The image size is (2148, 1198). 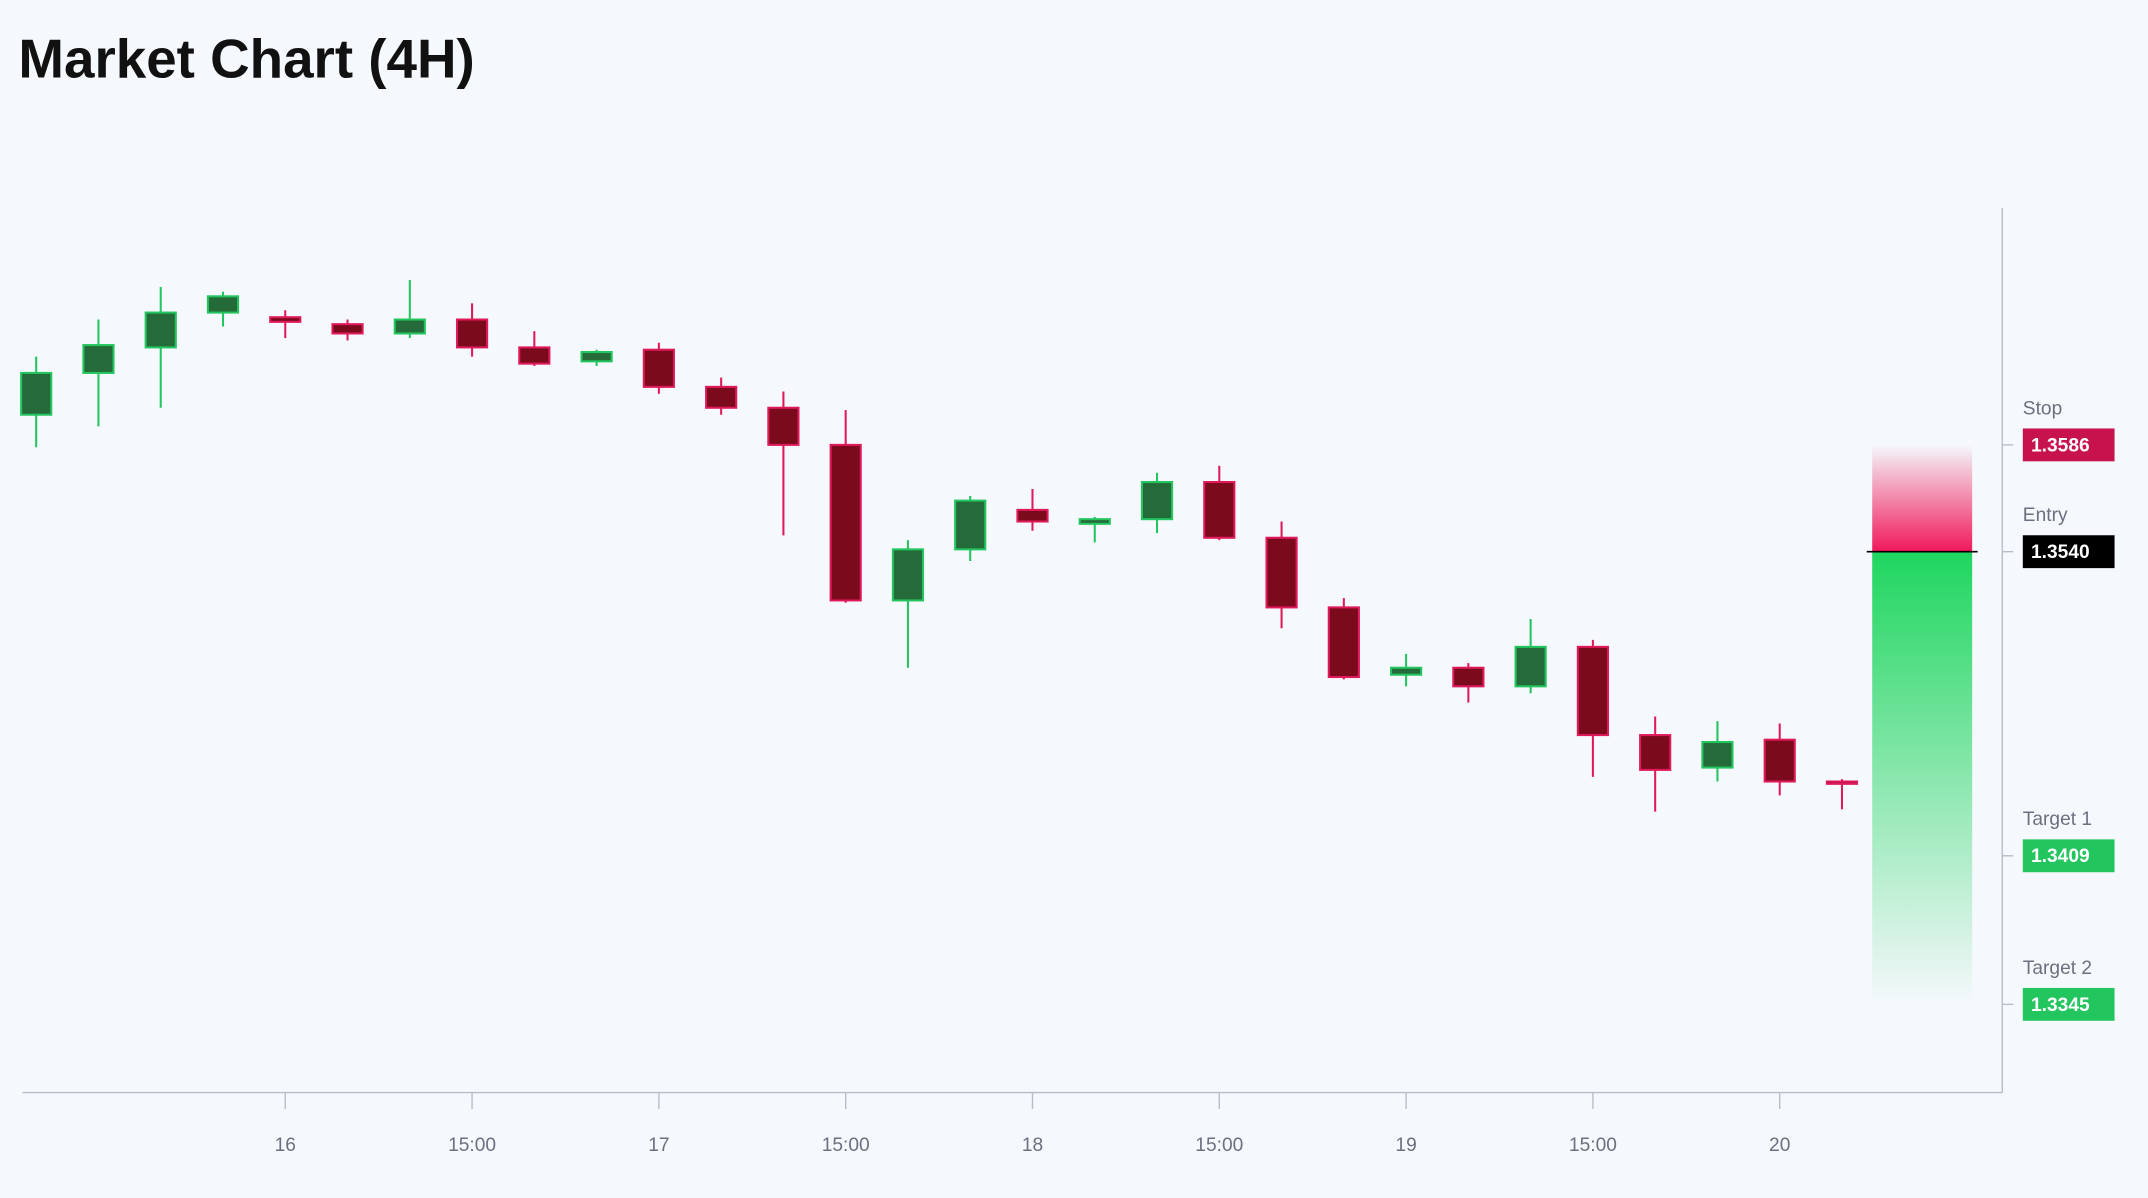 I want to click on x-tick-label: 17, so click(x=658, y=1145).